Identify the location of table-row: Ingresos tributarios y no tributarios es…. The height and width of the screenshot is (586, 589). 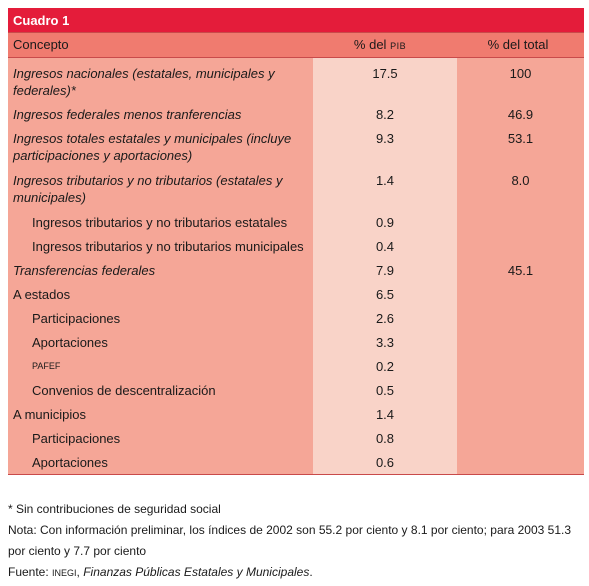
(296, 222).